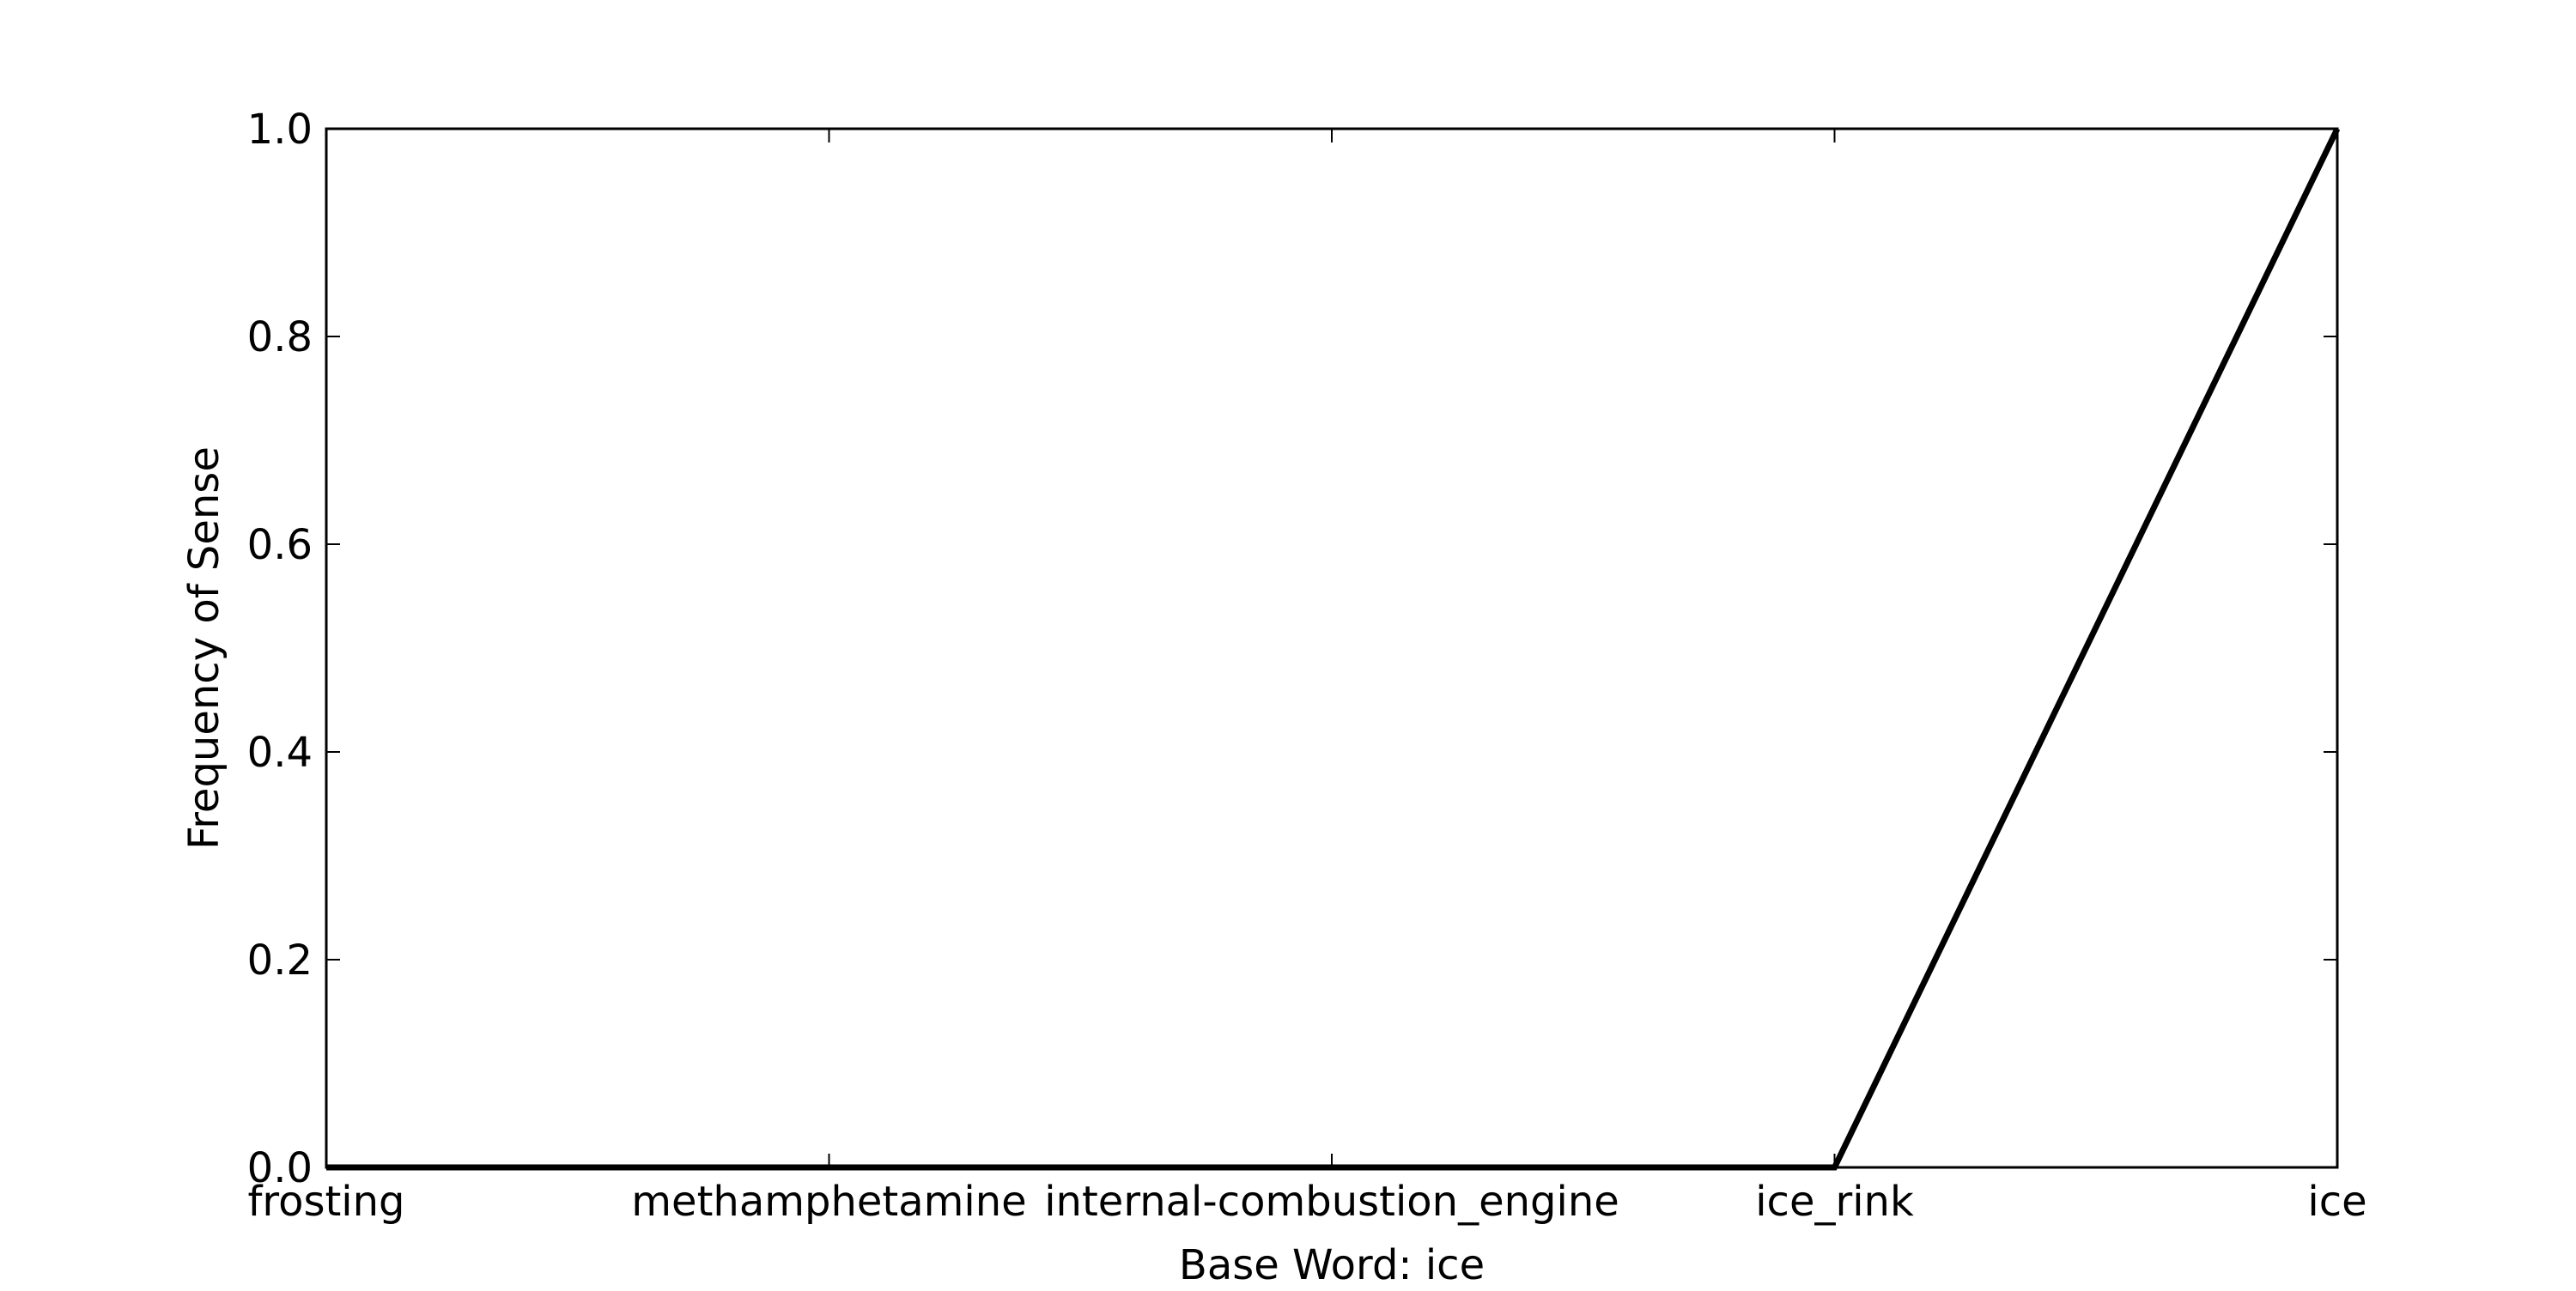  Describe the element at coordinates (1835, 1202) in the screenshot. I see `x-tick-label: ice_rink` at that location.